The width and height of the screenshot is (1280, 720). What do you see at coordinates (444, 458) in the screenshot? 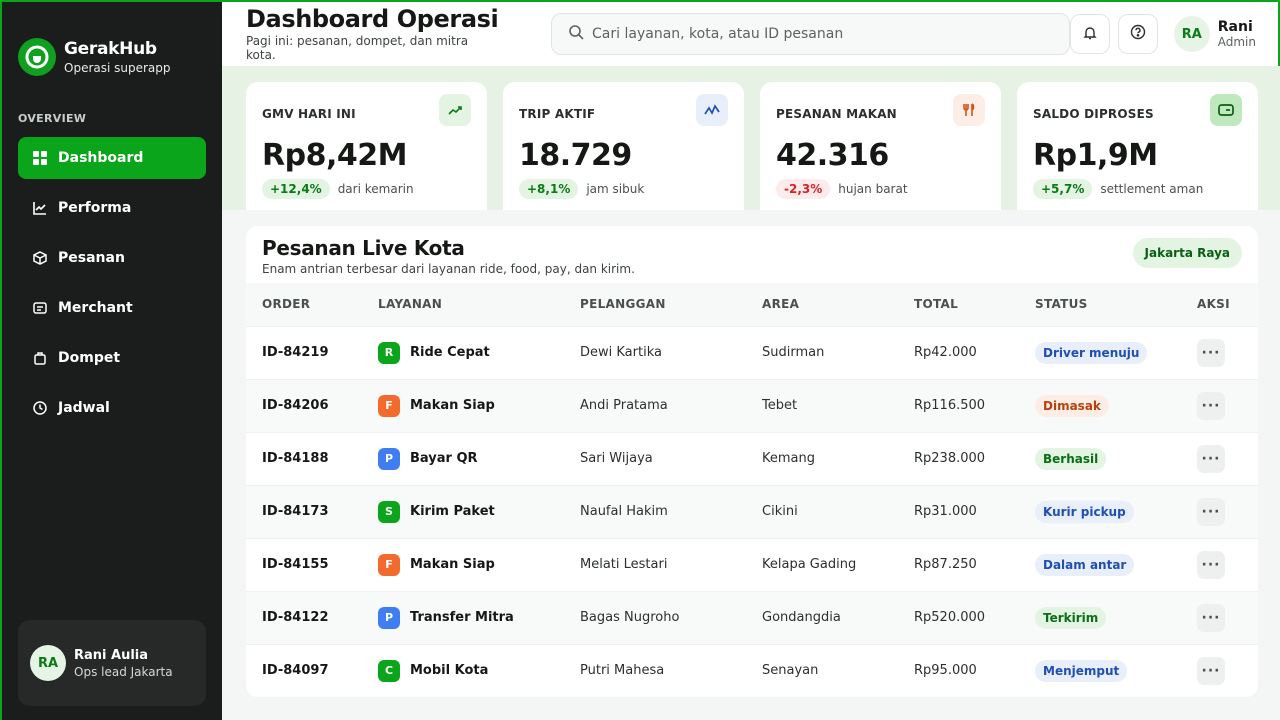
I see `service-name: Bayar QR` at bounding box center [444, 458].